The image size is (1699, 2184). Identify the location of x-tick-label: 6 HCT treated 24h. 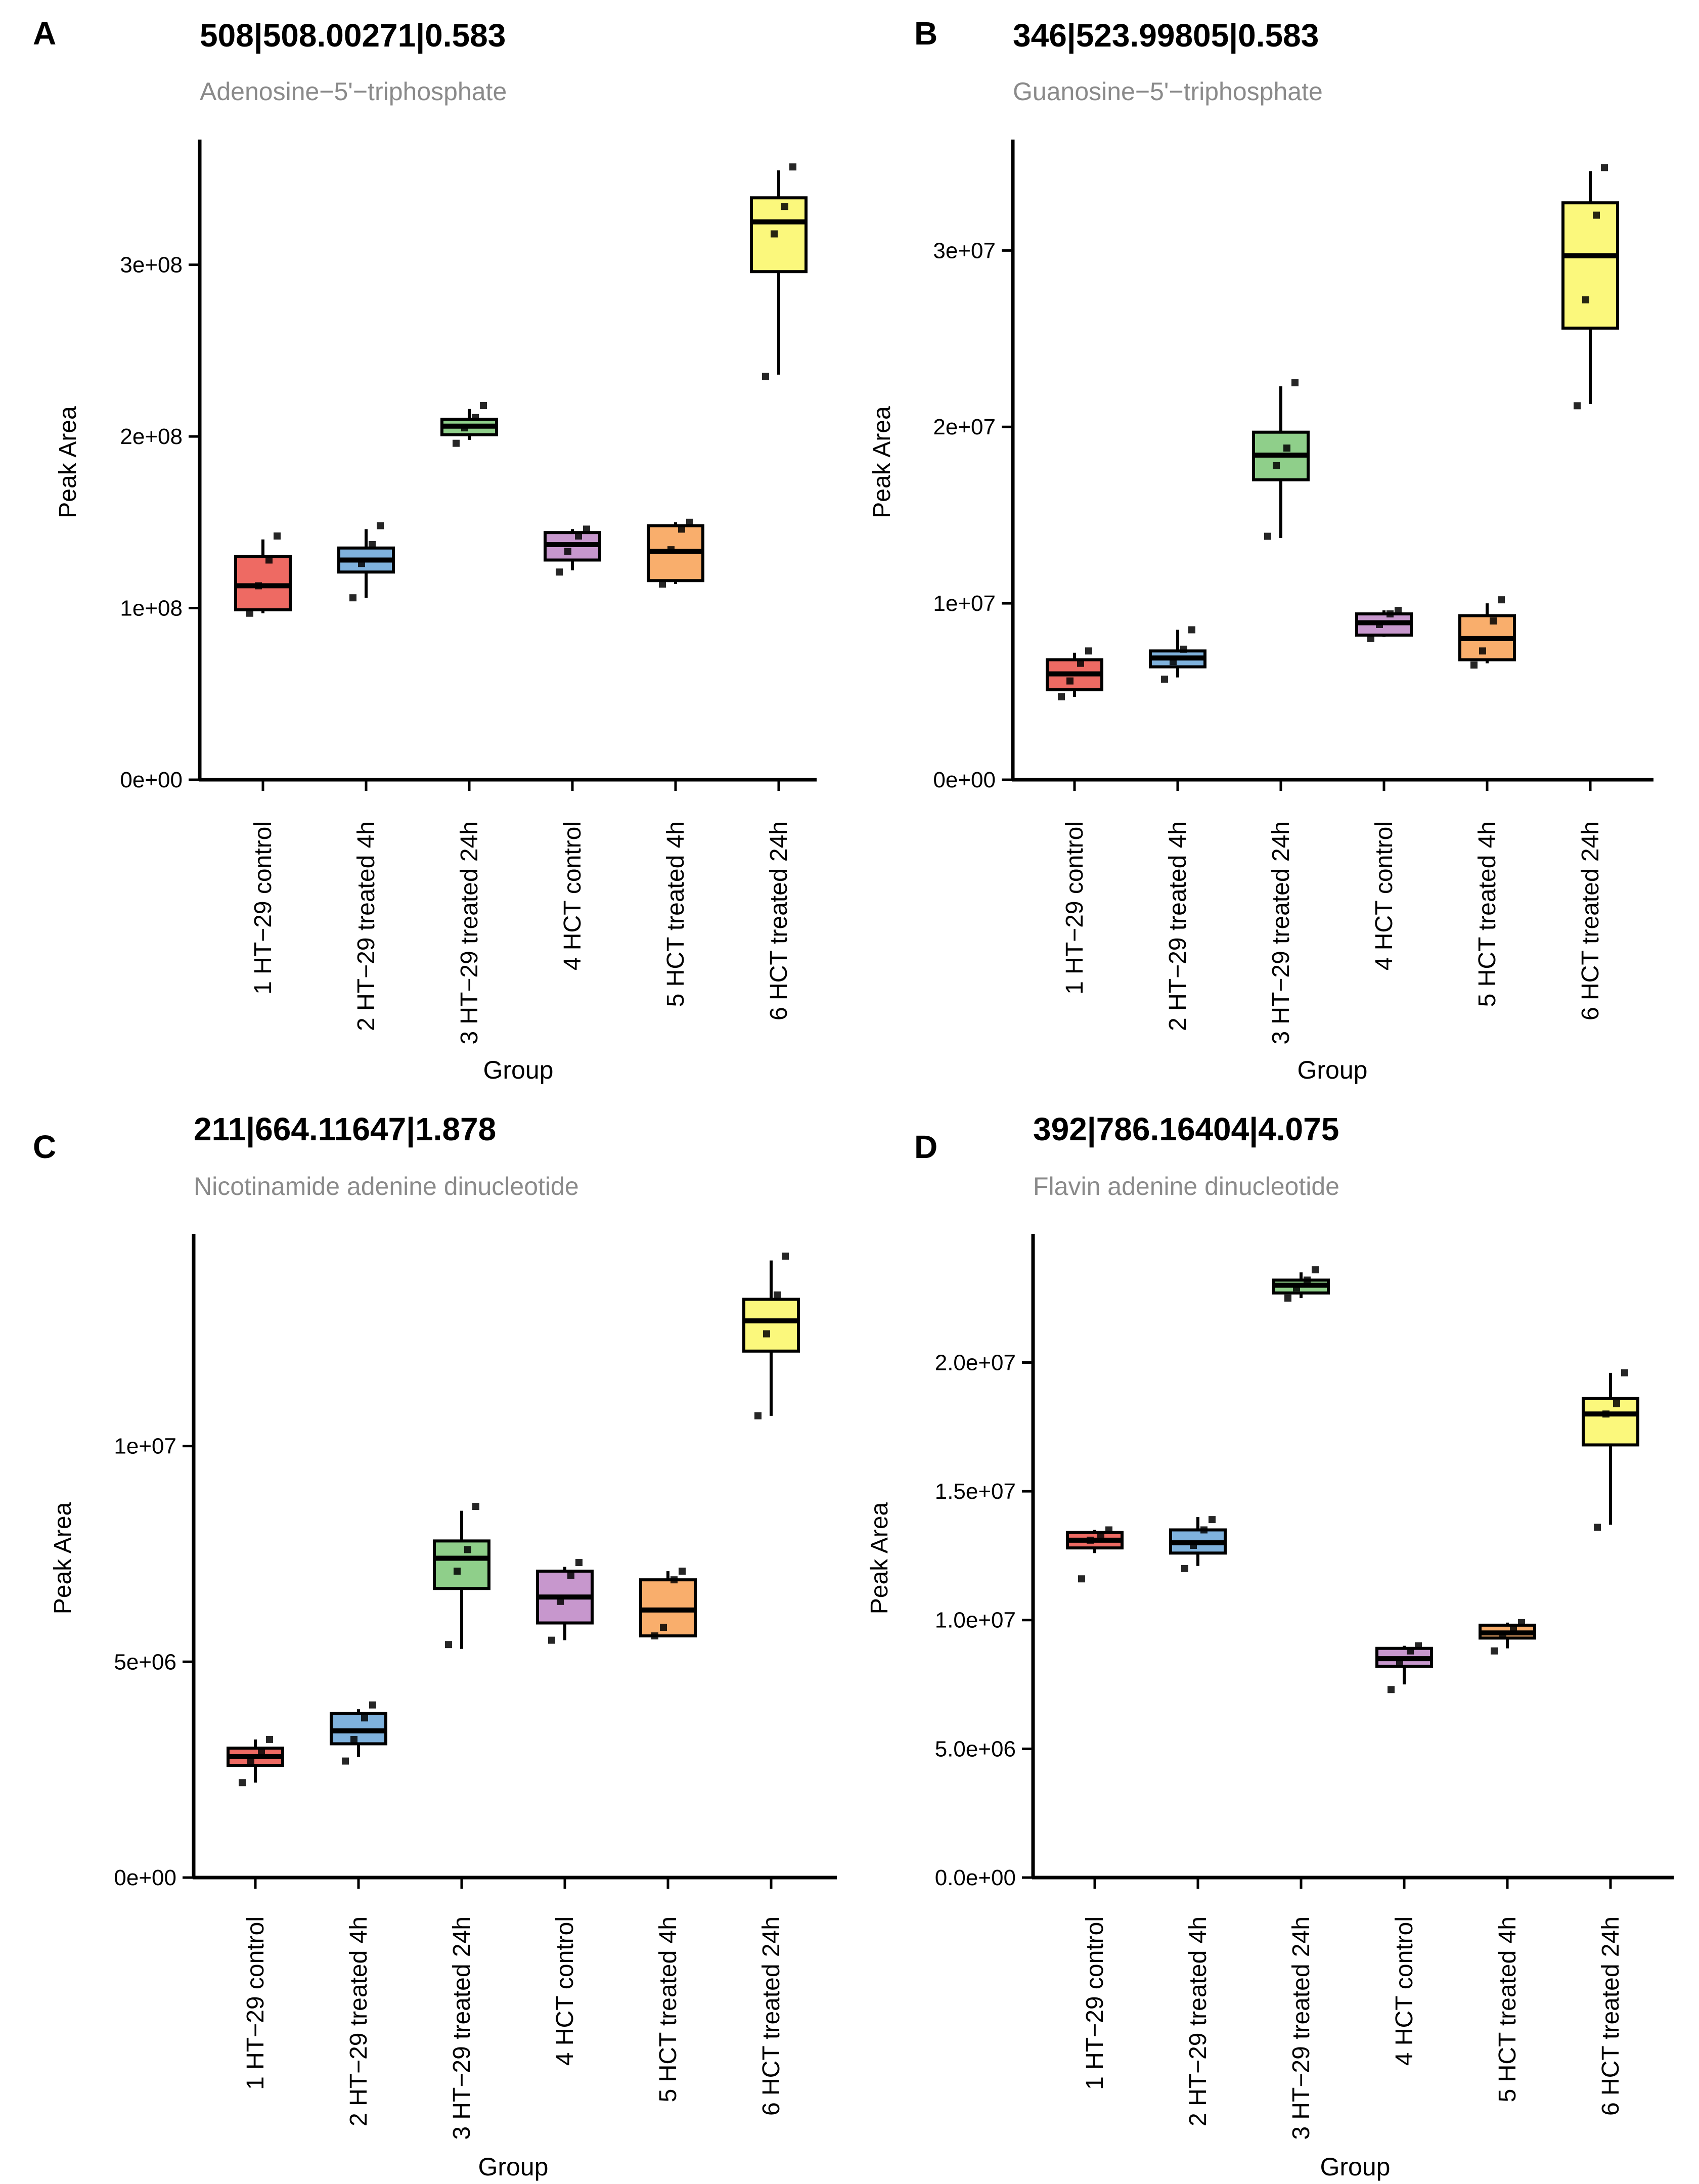
(779, 920).